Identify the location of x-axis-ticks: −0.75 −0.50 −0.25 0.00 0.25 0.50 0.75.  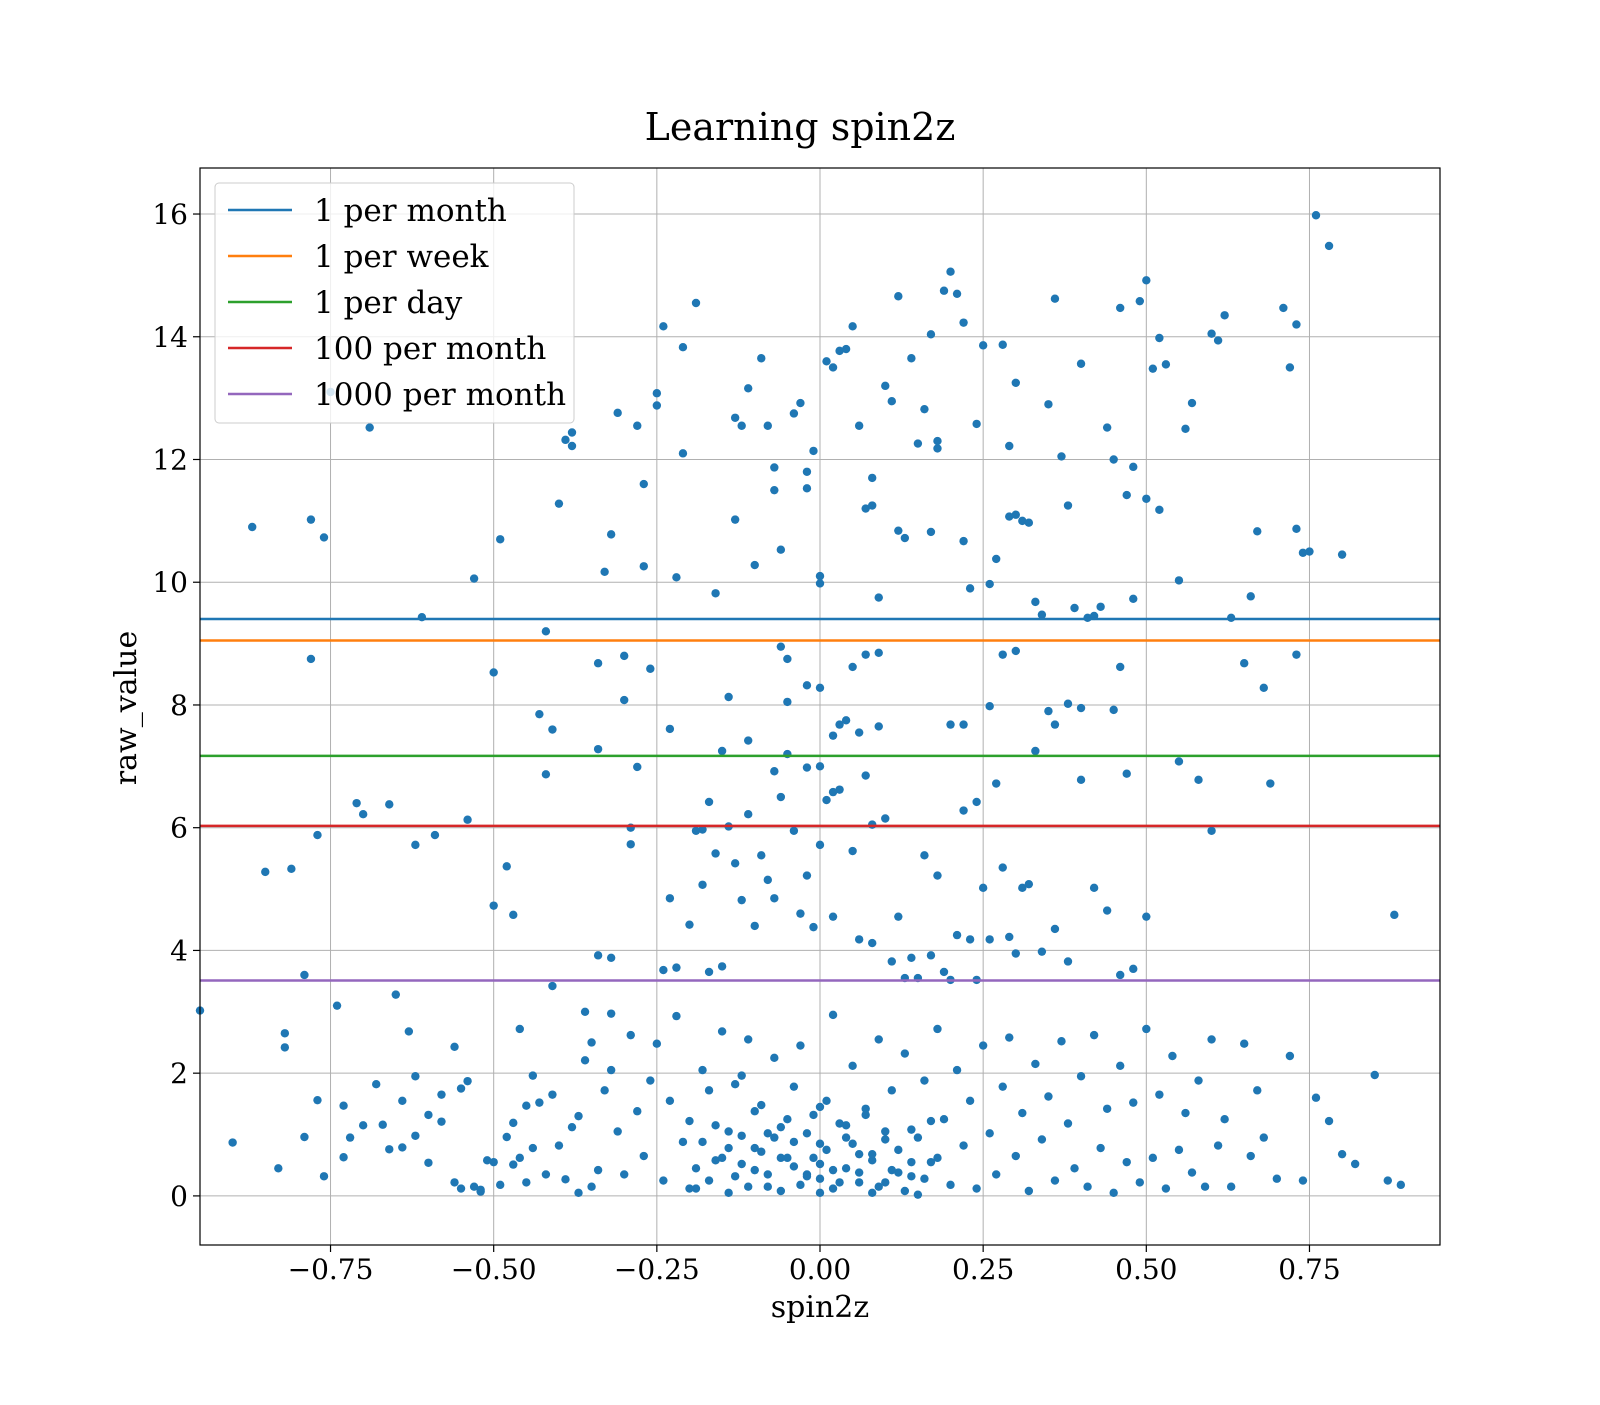
(814, 1265).